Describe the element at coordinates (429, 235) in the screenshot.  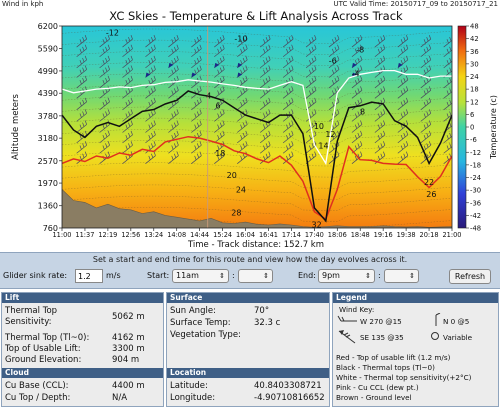
I see `x-tick-label: 20:18` at that location.